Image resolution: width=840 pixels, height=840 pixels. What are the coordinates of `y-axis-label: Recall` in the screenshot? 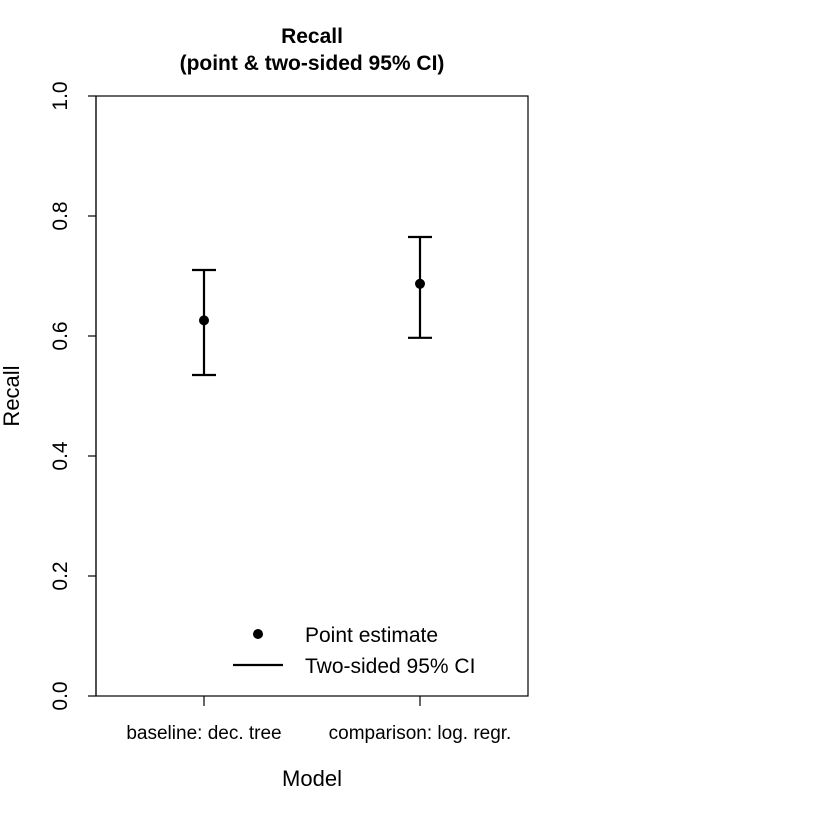 It's located at (12, 395).